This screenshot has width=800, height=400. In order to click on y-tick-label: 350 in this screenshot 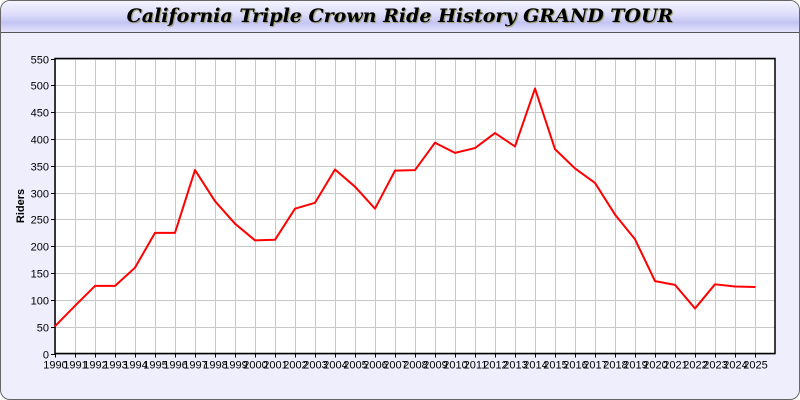, I will do `click(40, 168)`.